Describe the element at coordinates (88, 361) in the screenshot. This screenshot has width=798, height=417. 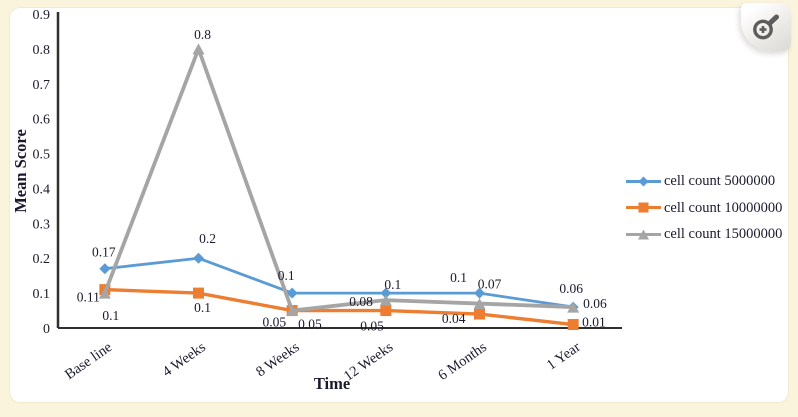
I see `x-category-label: Base line` at that location.